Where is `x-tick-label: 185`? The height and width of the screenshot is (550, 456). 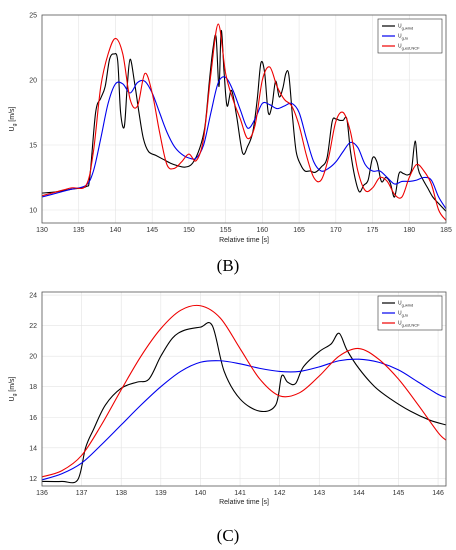
x-tick-label: 185 is located at coordinates (446, 230).